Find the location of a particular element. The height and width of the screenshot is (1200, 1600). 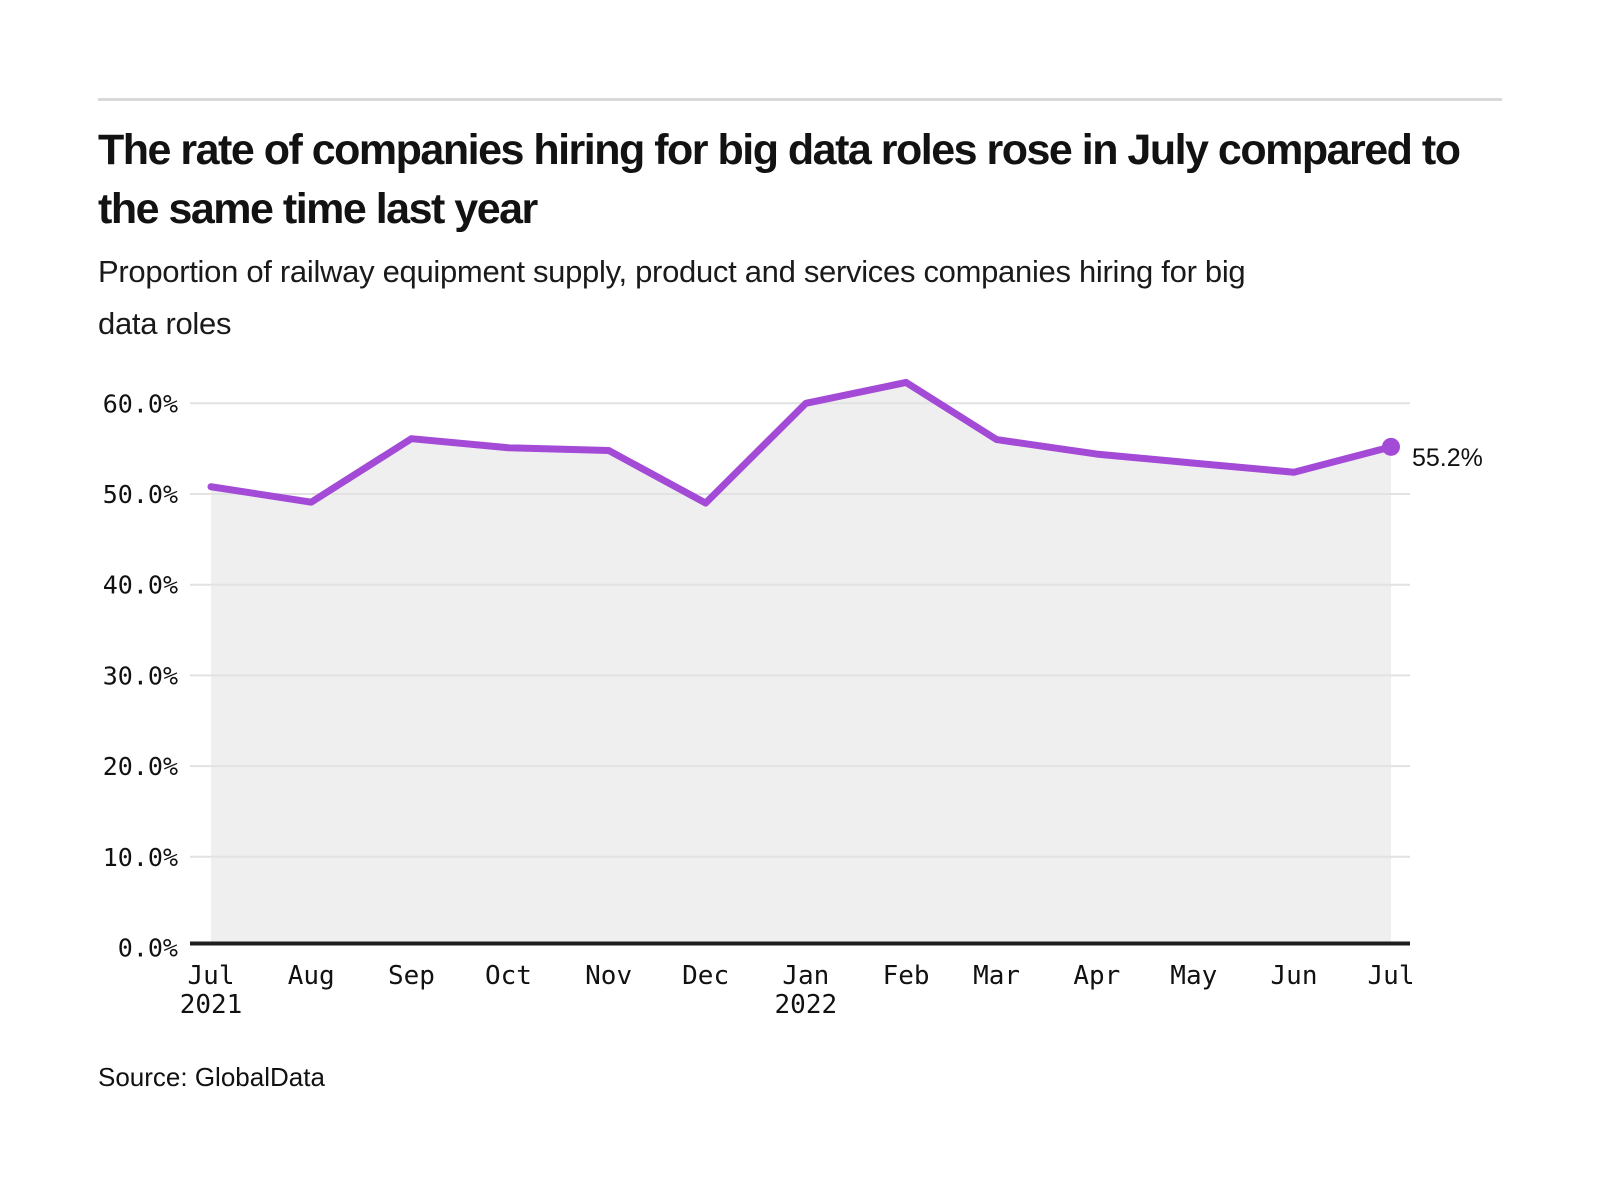

y-tick-label: 30.0% is located at coordinates (140, 675).